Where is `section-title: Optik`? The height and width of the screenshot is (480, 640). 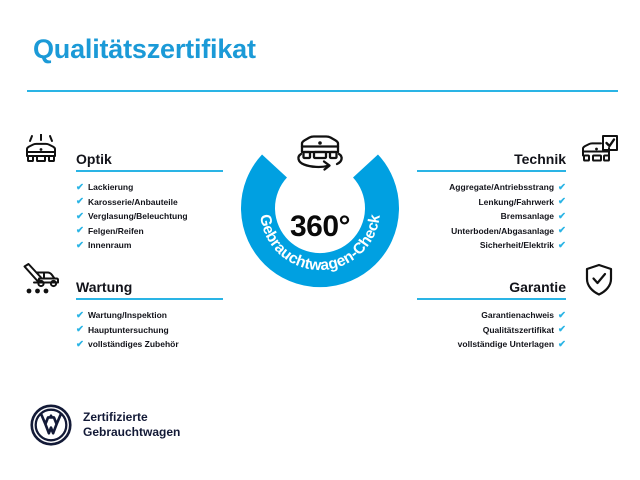
section-title: Optik is located at coordinates (94, 159).